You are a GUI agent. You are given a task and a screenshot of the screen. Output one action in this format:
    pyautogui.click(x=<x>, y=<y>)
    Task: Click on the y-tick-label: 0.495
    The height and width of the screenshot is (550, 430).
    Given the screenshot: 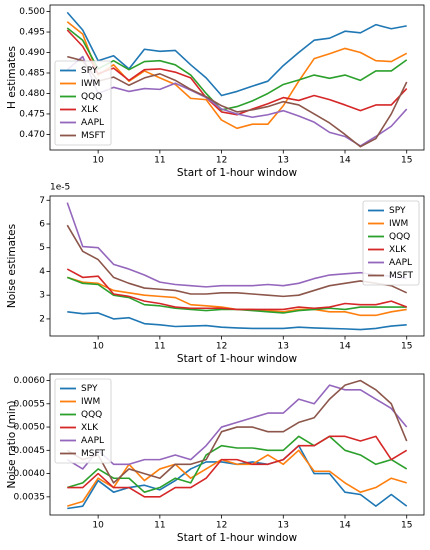 What is the action you would take?
    pyautogui.click(x=32, y=33)
    